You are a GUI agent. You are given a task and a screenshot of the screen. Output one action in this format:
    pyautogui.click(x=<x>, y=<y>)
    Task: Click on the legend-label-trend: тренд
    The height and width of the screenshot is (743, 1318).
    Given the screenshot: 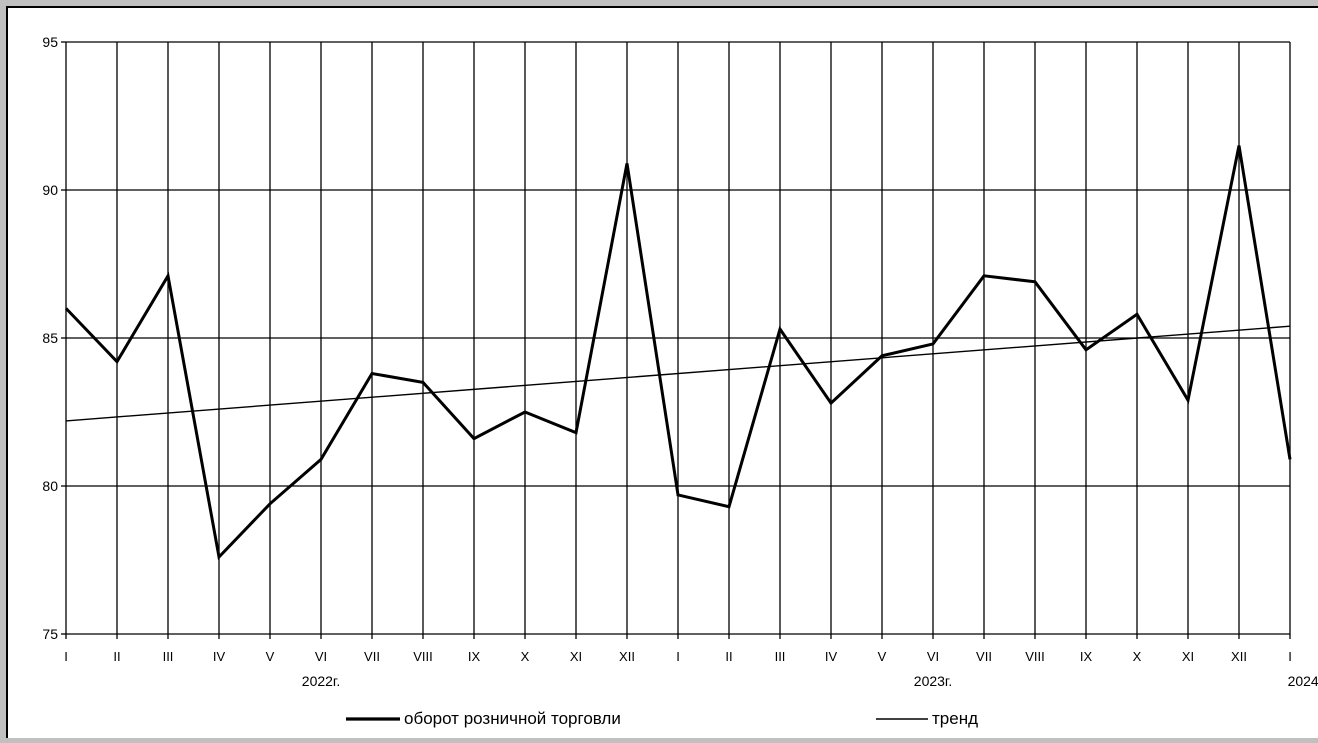 What is the action you would take?
    pyautogui.click(x=955, y=718)
    